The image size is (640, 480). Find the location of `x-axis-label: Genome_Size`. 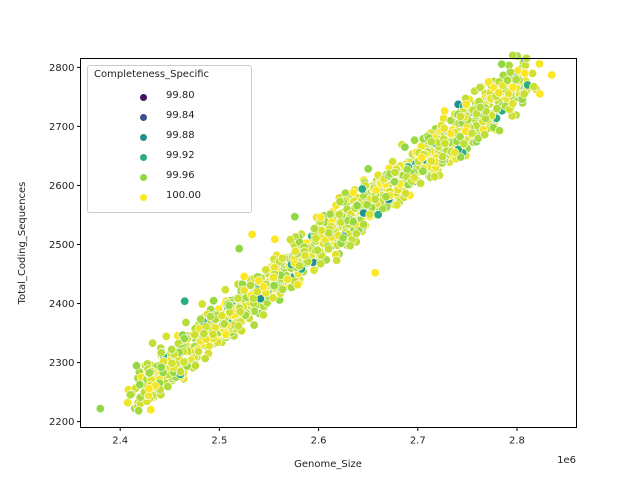

x-axis-label: Genome_Size is located at coordinates (328, 464).